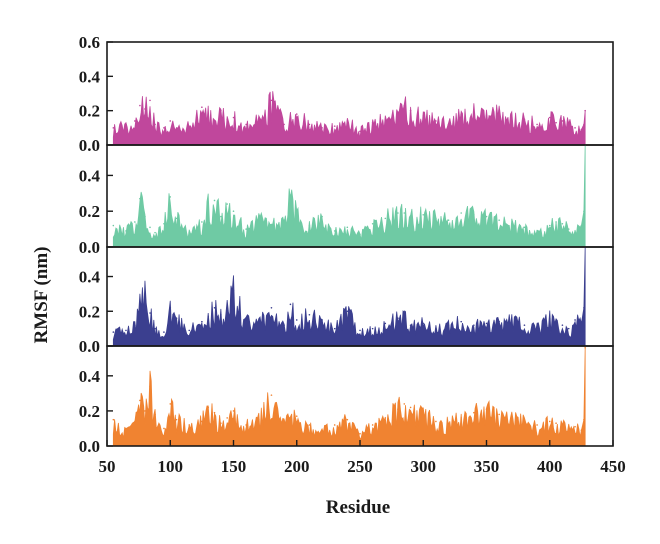  Describe the element at coordinates (349, 196) in the screenshot. I see `series-2-area` at that location.